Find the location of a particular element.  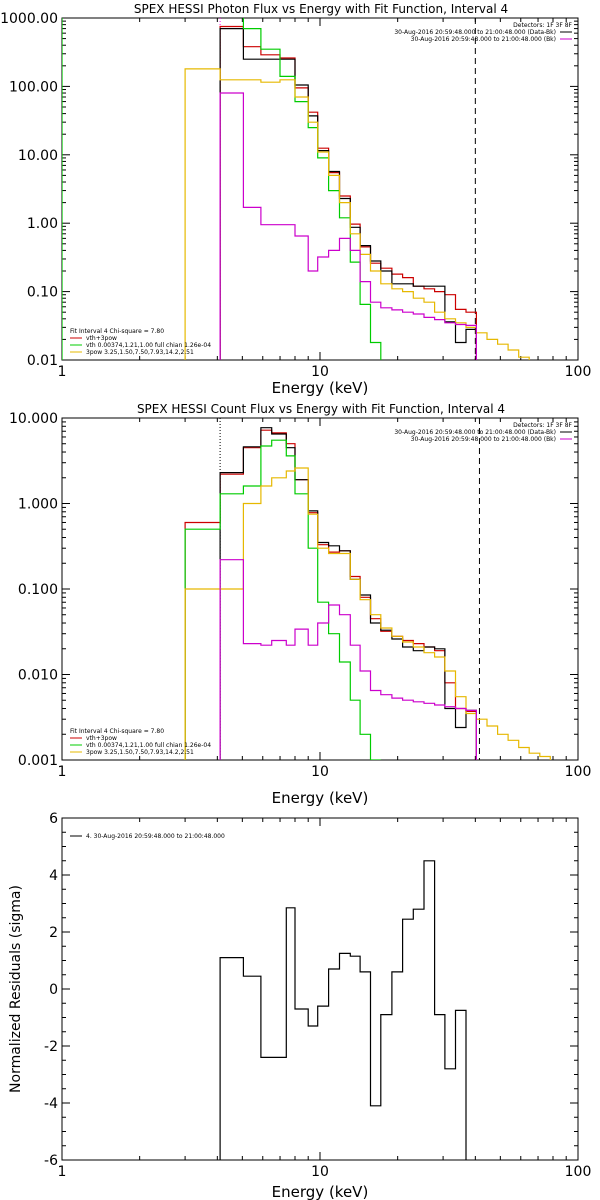

series-2-histogram is located at coordinates (282, 599).